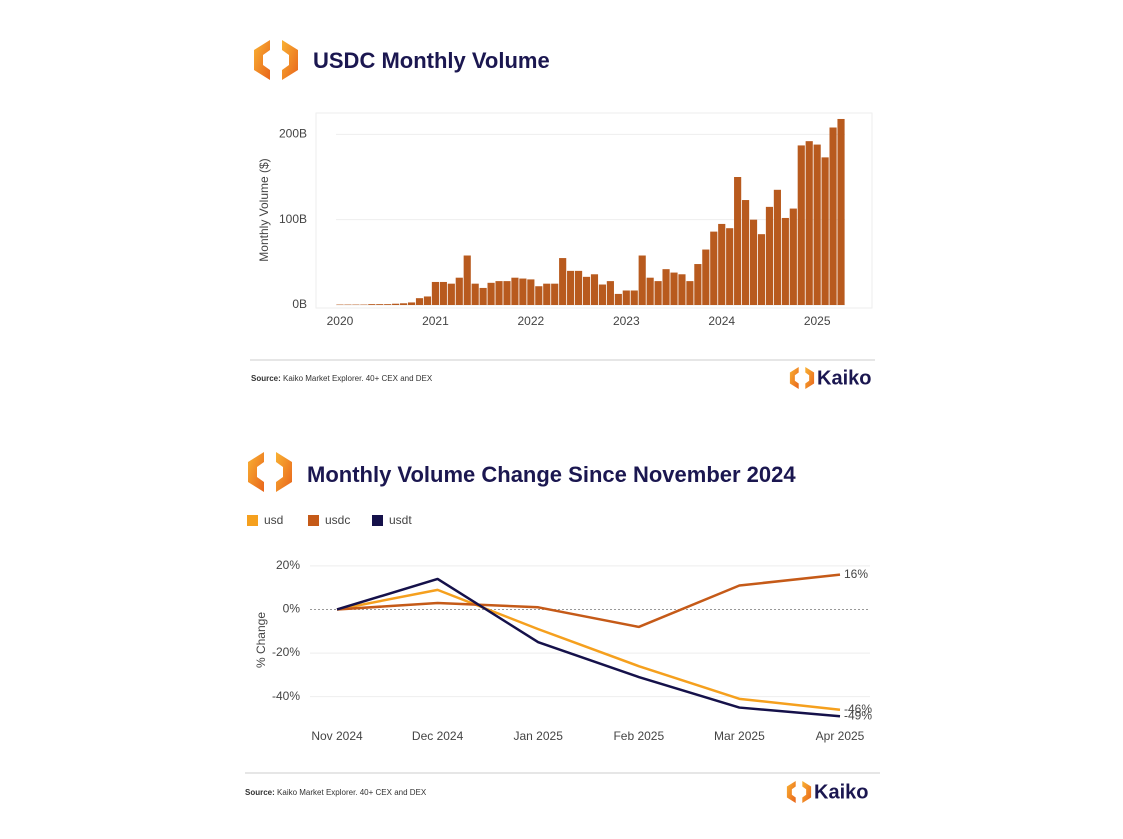 The height and width of the screenshot is (839, 1123). I want to click on y-tick-label: 0B, so click(299, 304).